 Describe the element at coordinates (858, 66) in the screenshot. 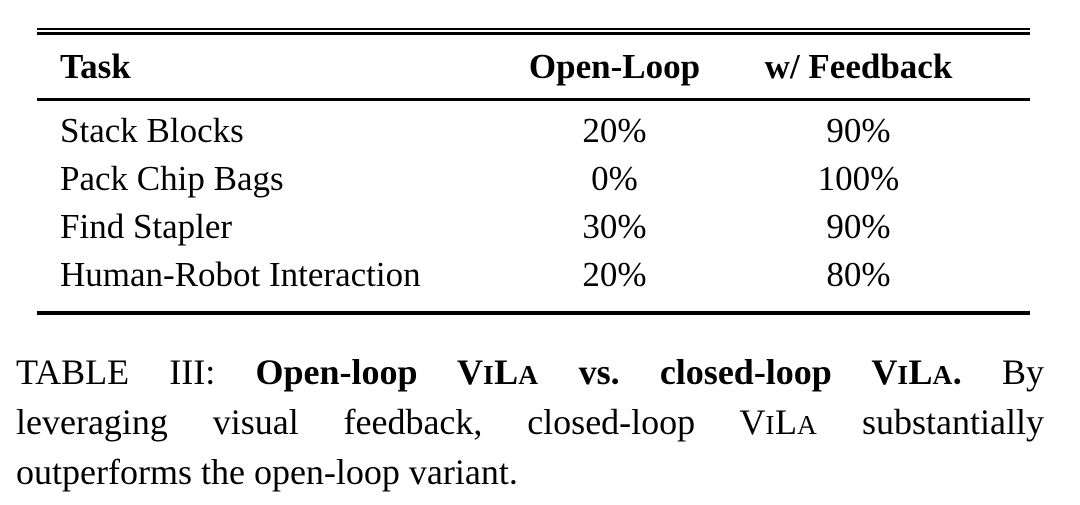

I see `column-header-w-feedback: w/ Feedback` at that location.